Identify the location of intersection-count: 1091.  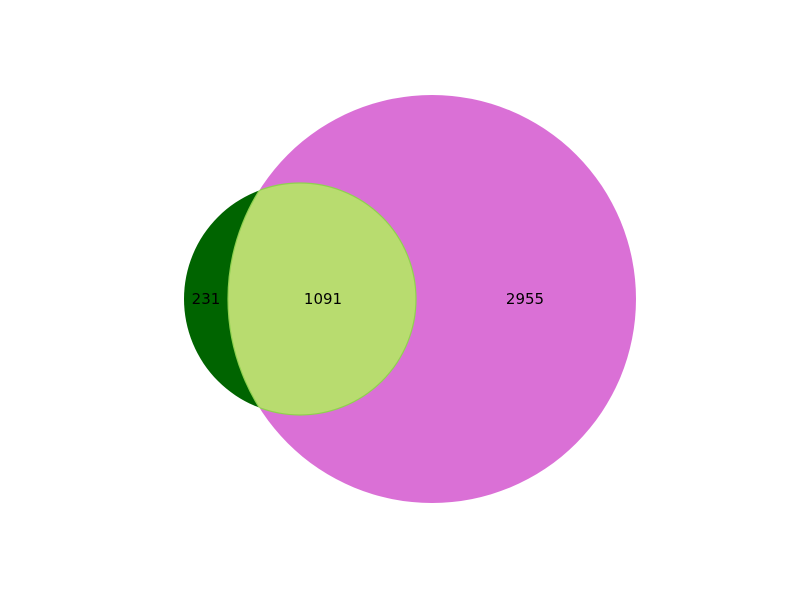
(323, 299).